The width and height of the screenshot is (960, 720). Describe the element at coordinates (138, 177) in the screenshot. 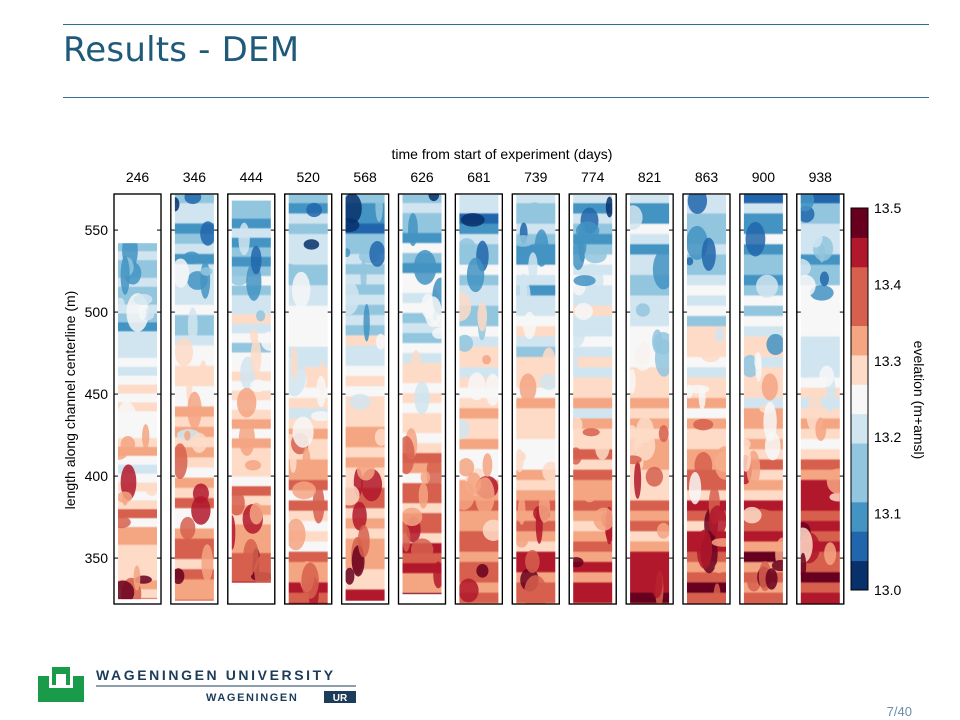

I see `panel-day-label: 246` at that location.